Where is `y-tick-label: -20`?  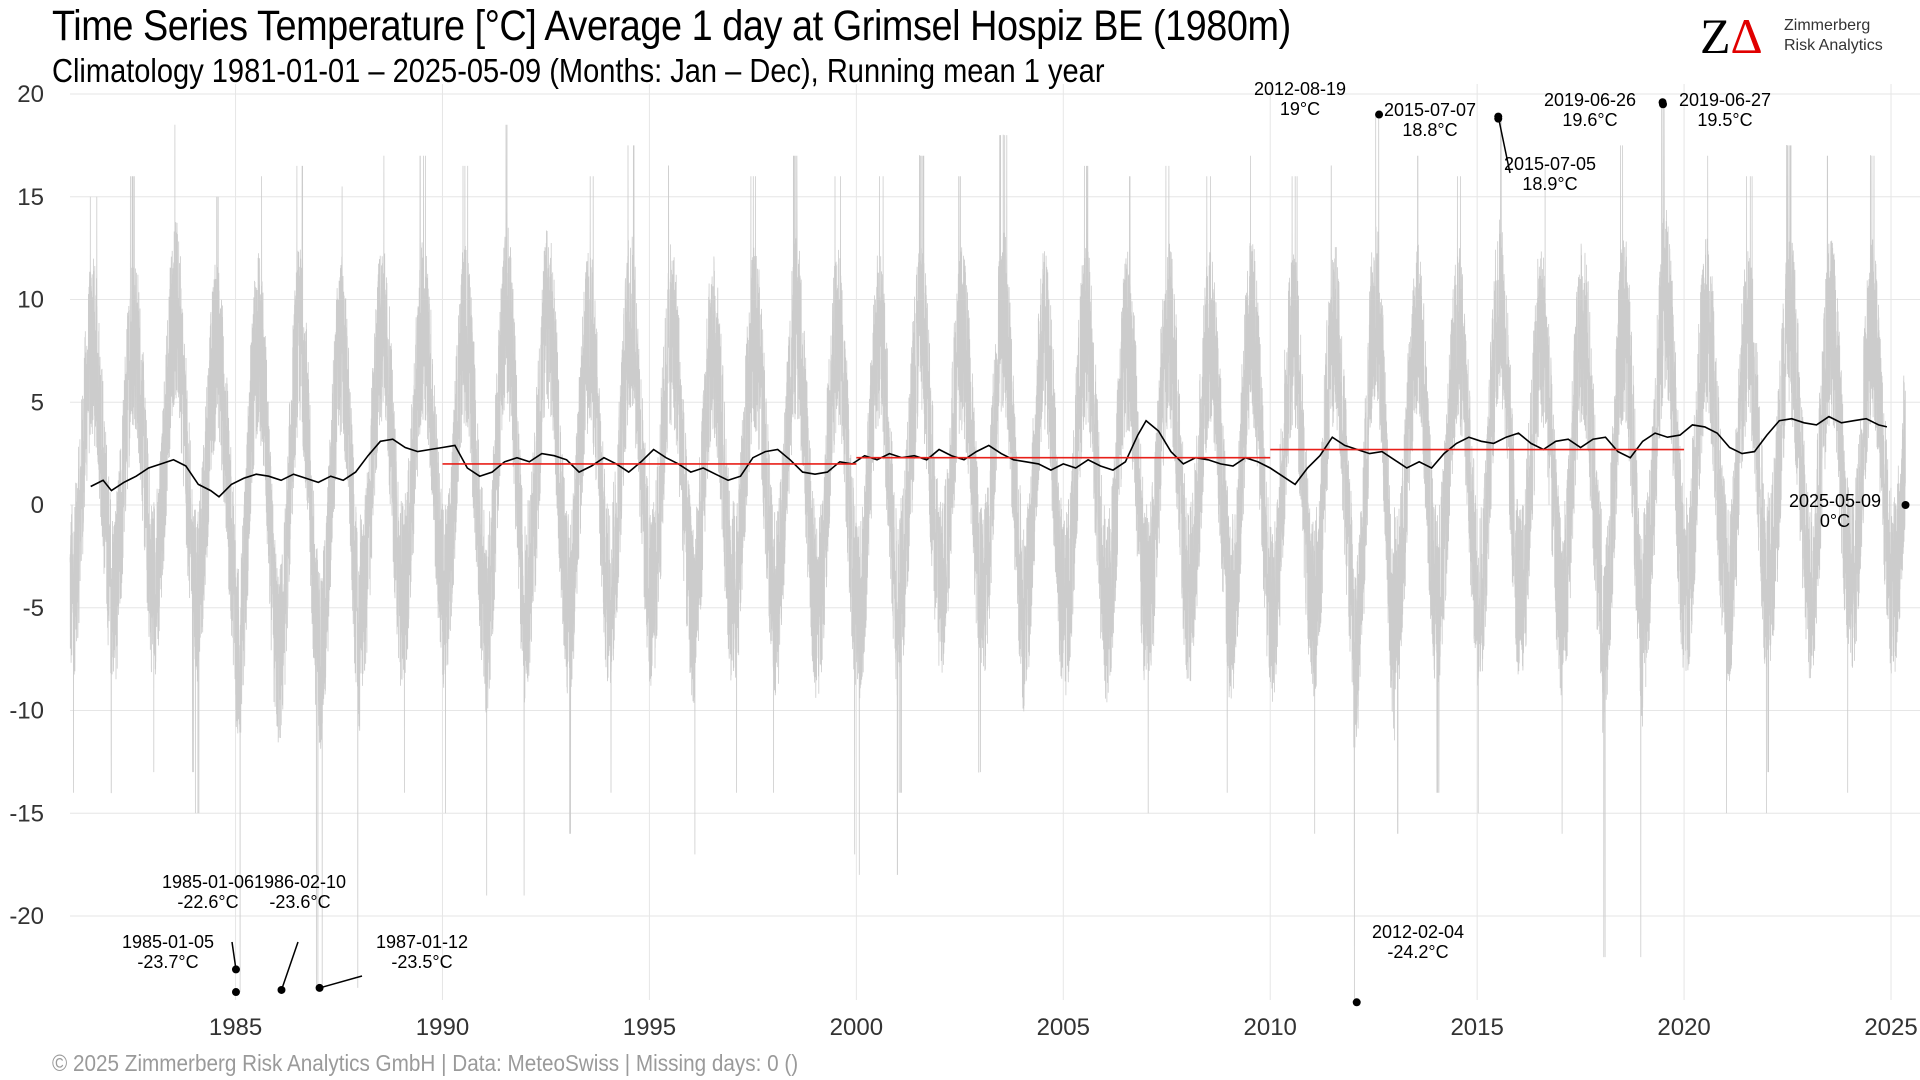 y-tick-label: -20 is located at coordinates (26, 916).